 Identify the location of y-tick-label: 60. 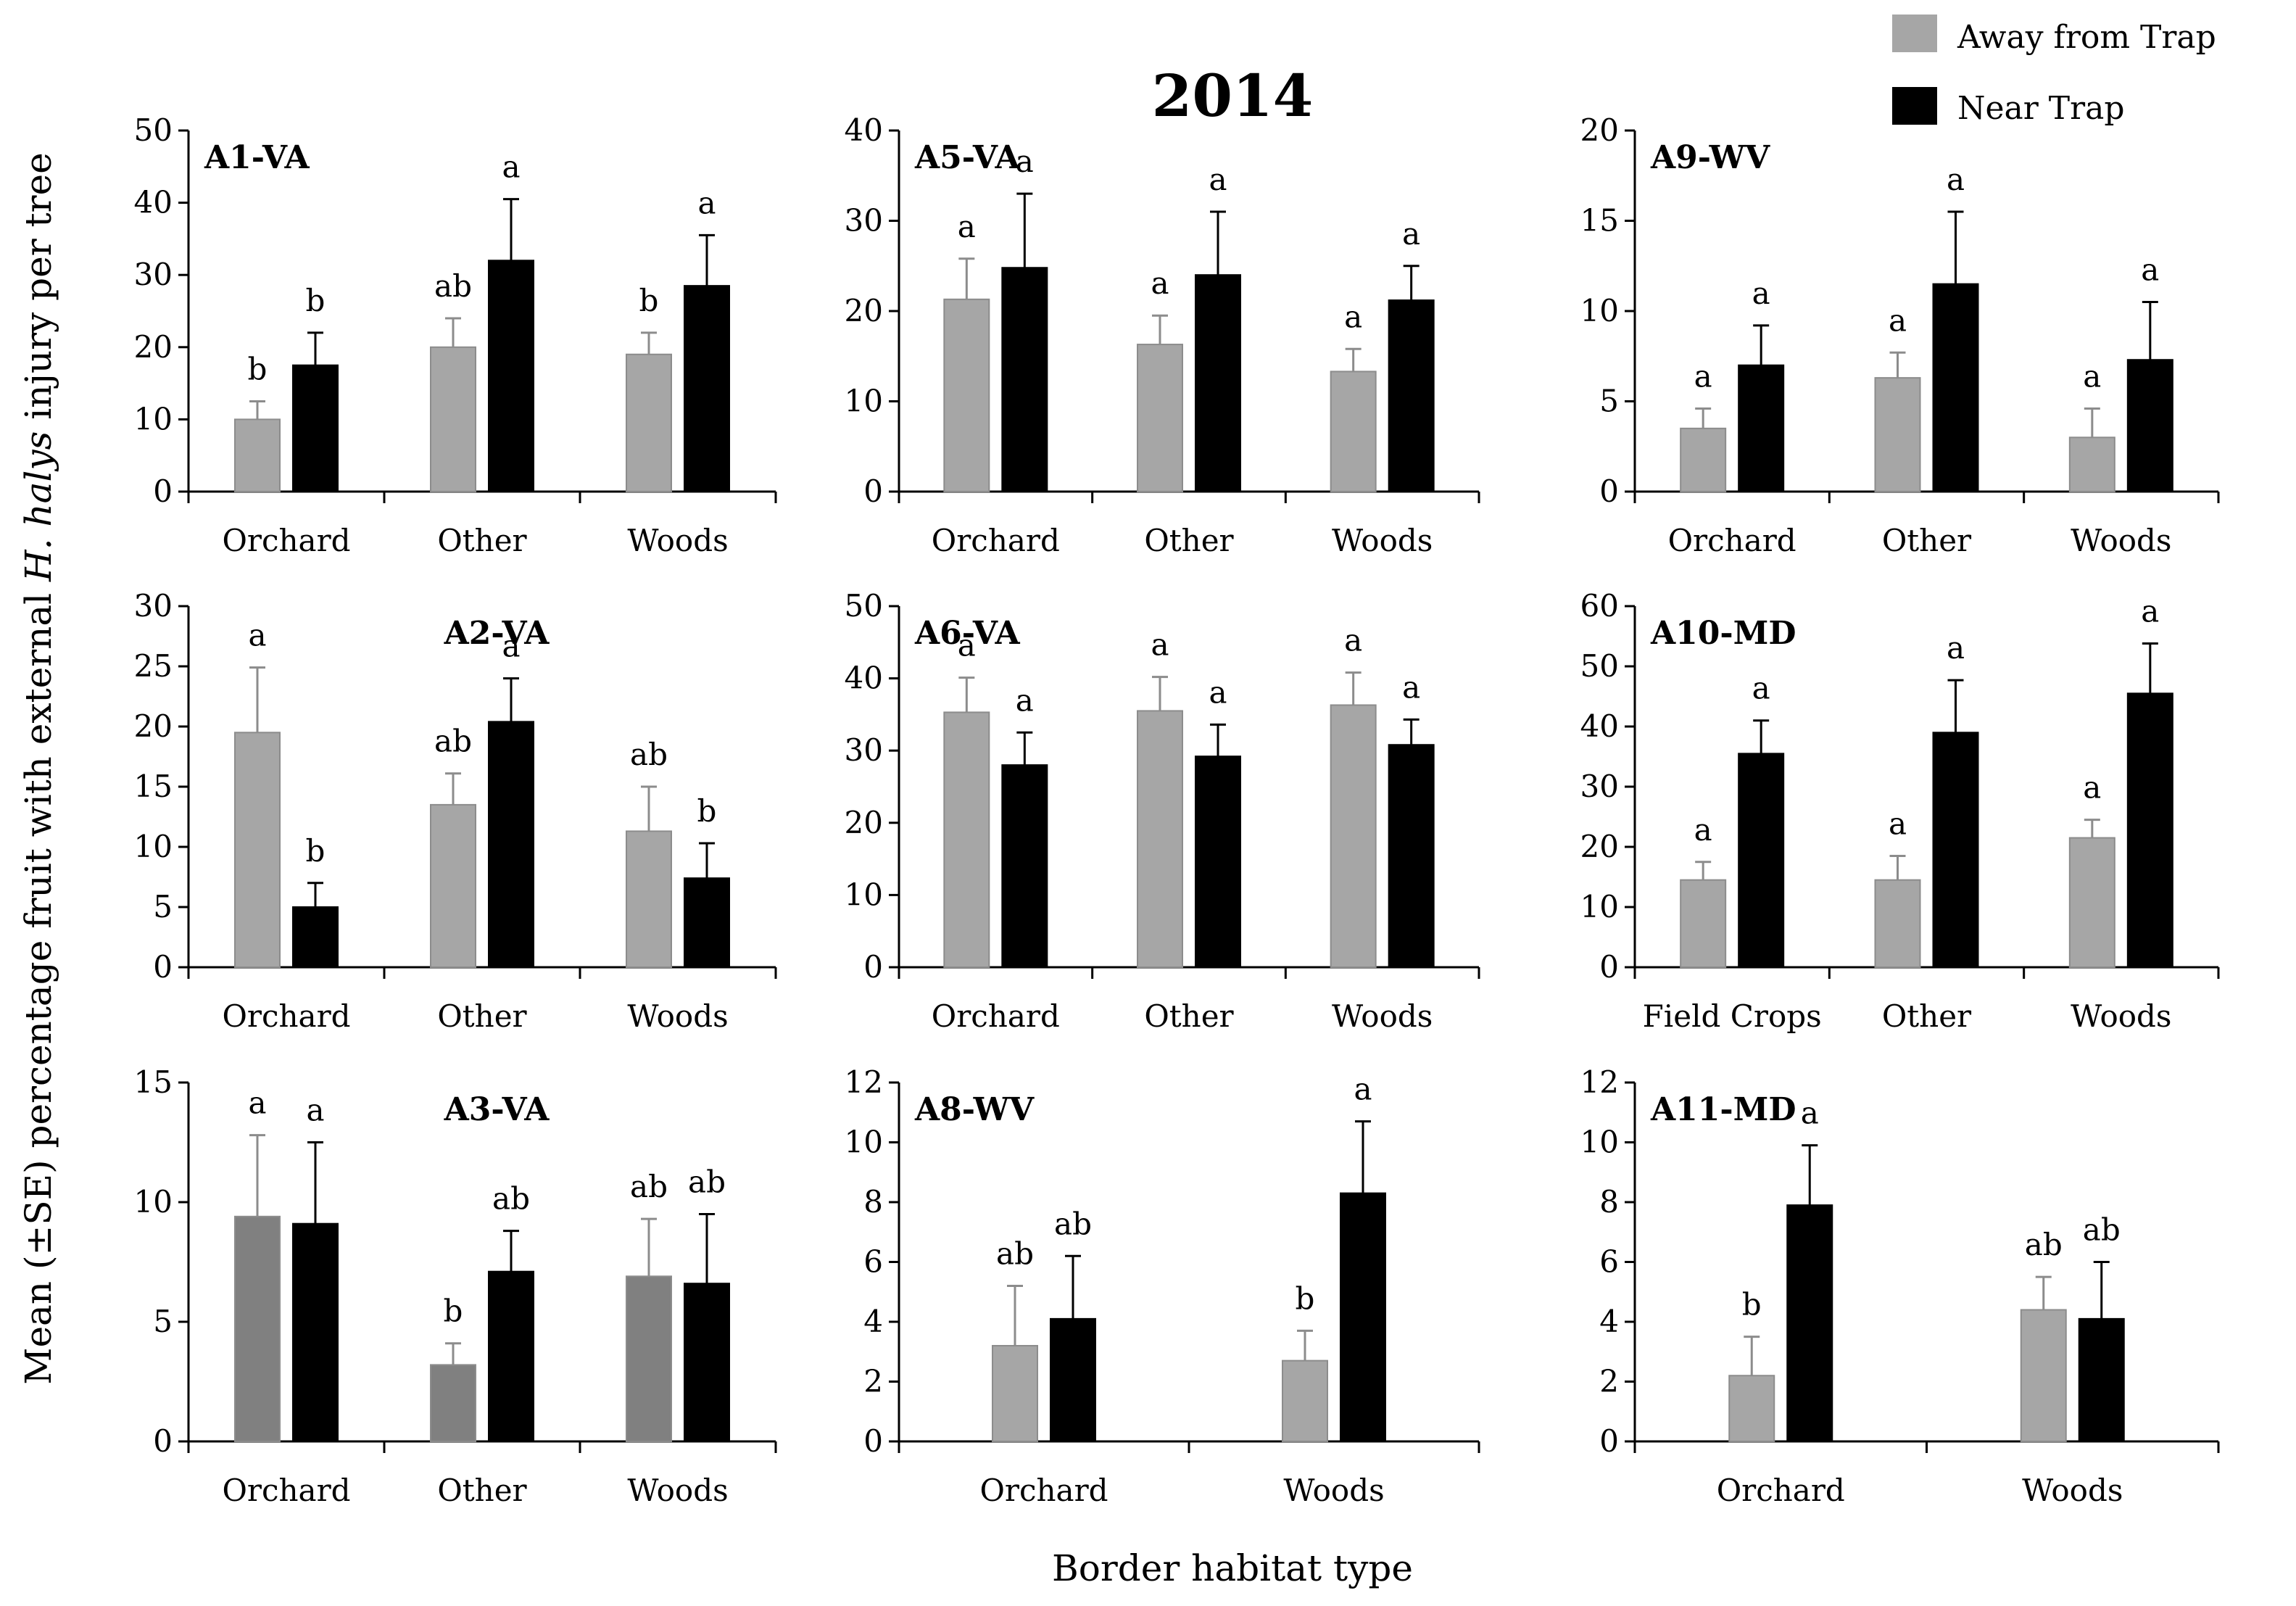
(1599, 606).